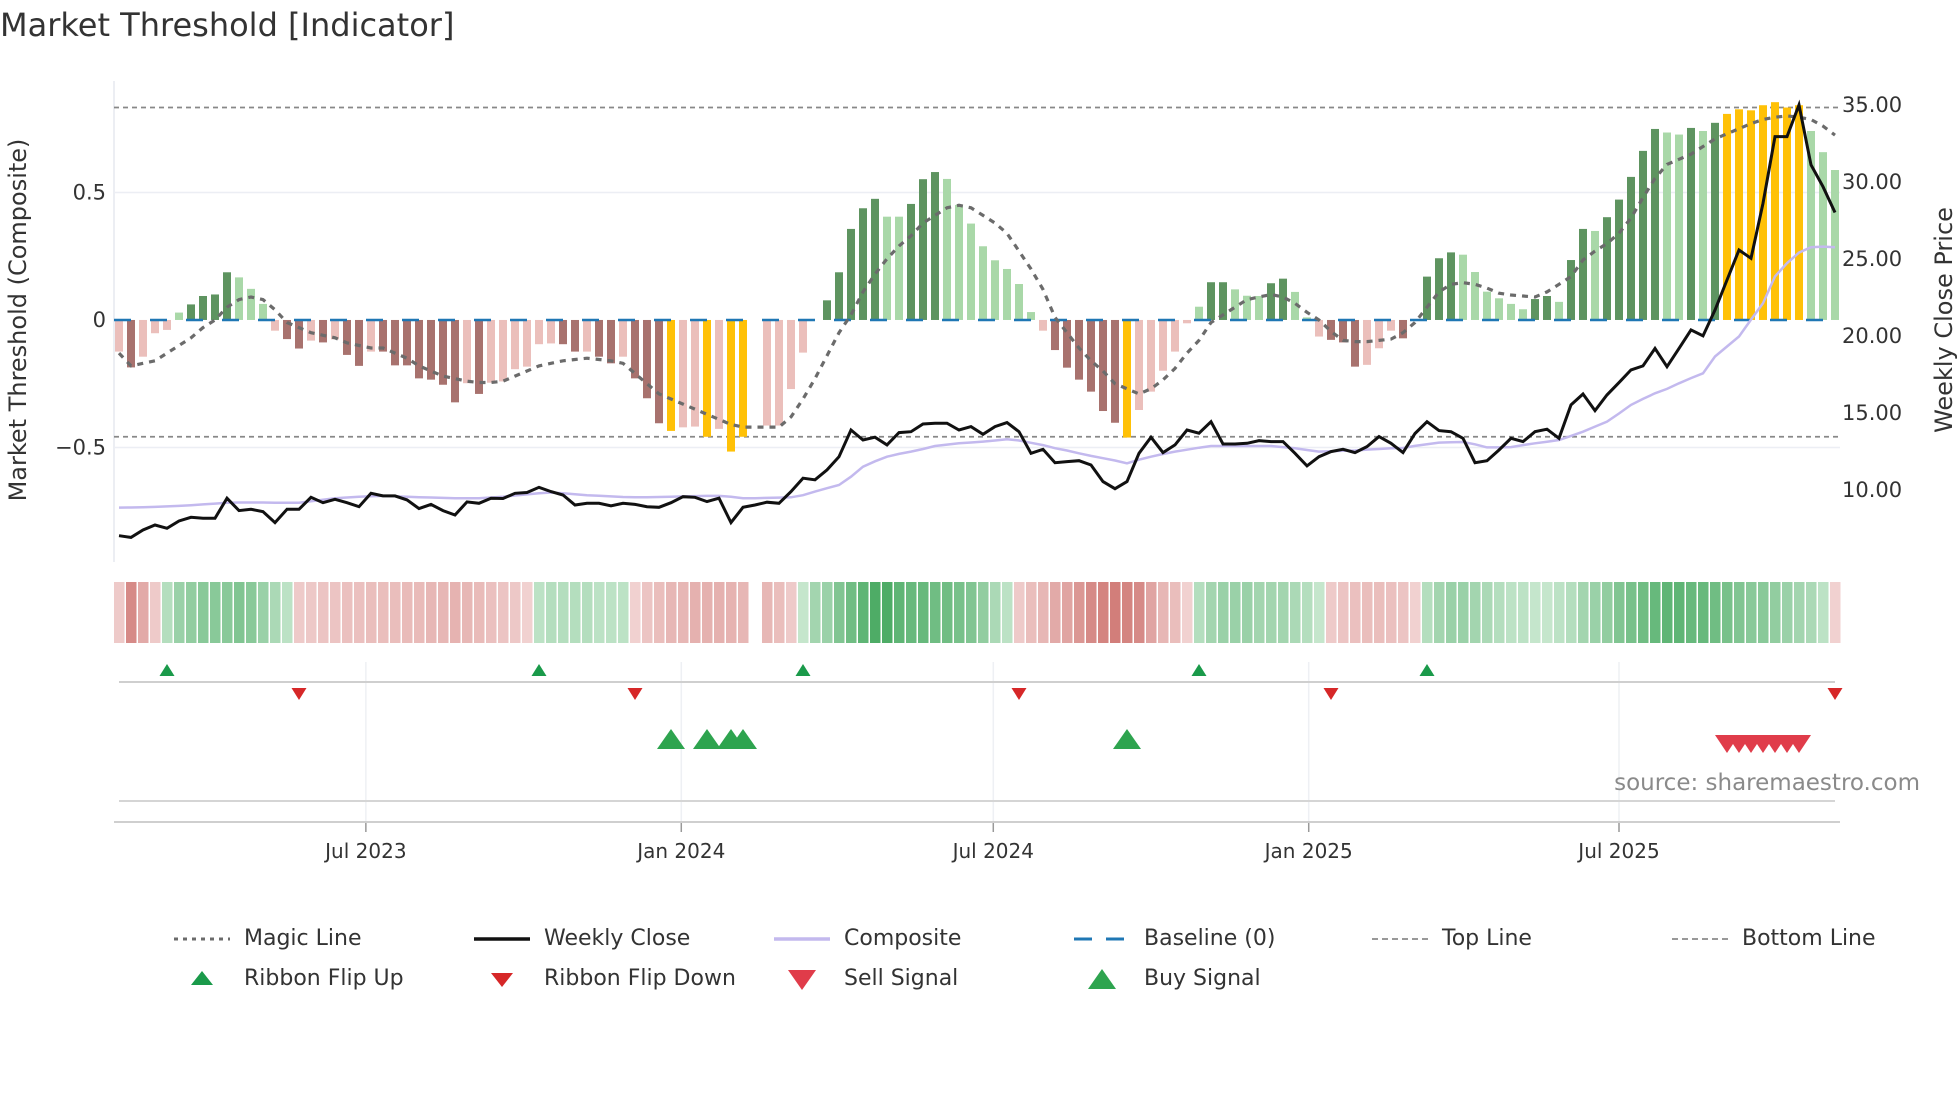 This screenshot has width=1960, height=1102. Describe the element at coordinates (202, 938) in the screenshot. I see `dotted-line-icon` at that location.